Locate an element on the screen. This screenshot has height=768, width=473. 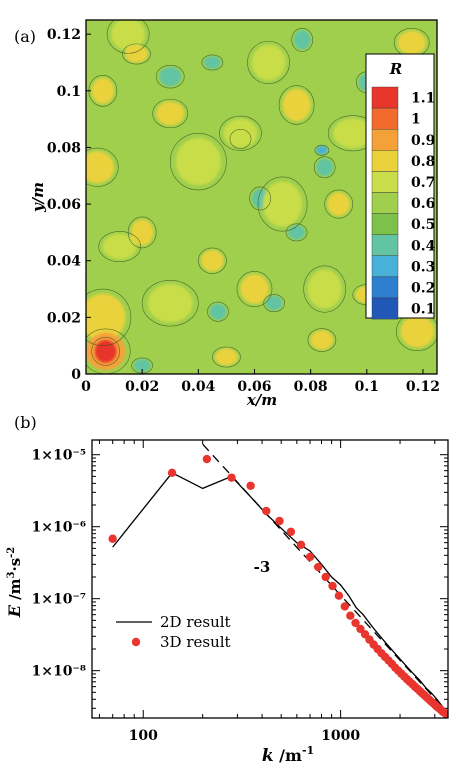
map-x-tick-label: 0.12 is located at coordinates (423, 387).